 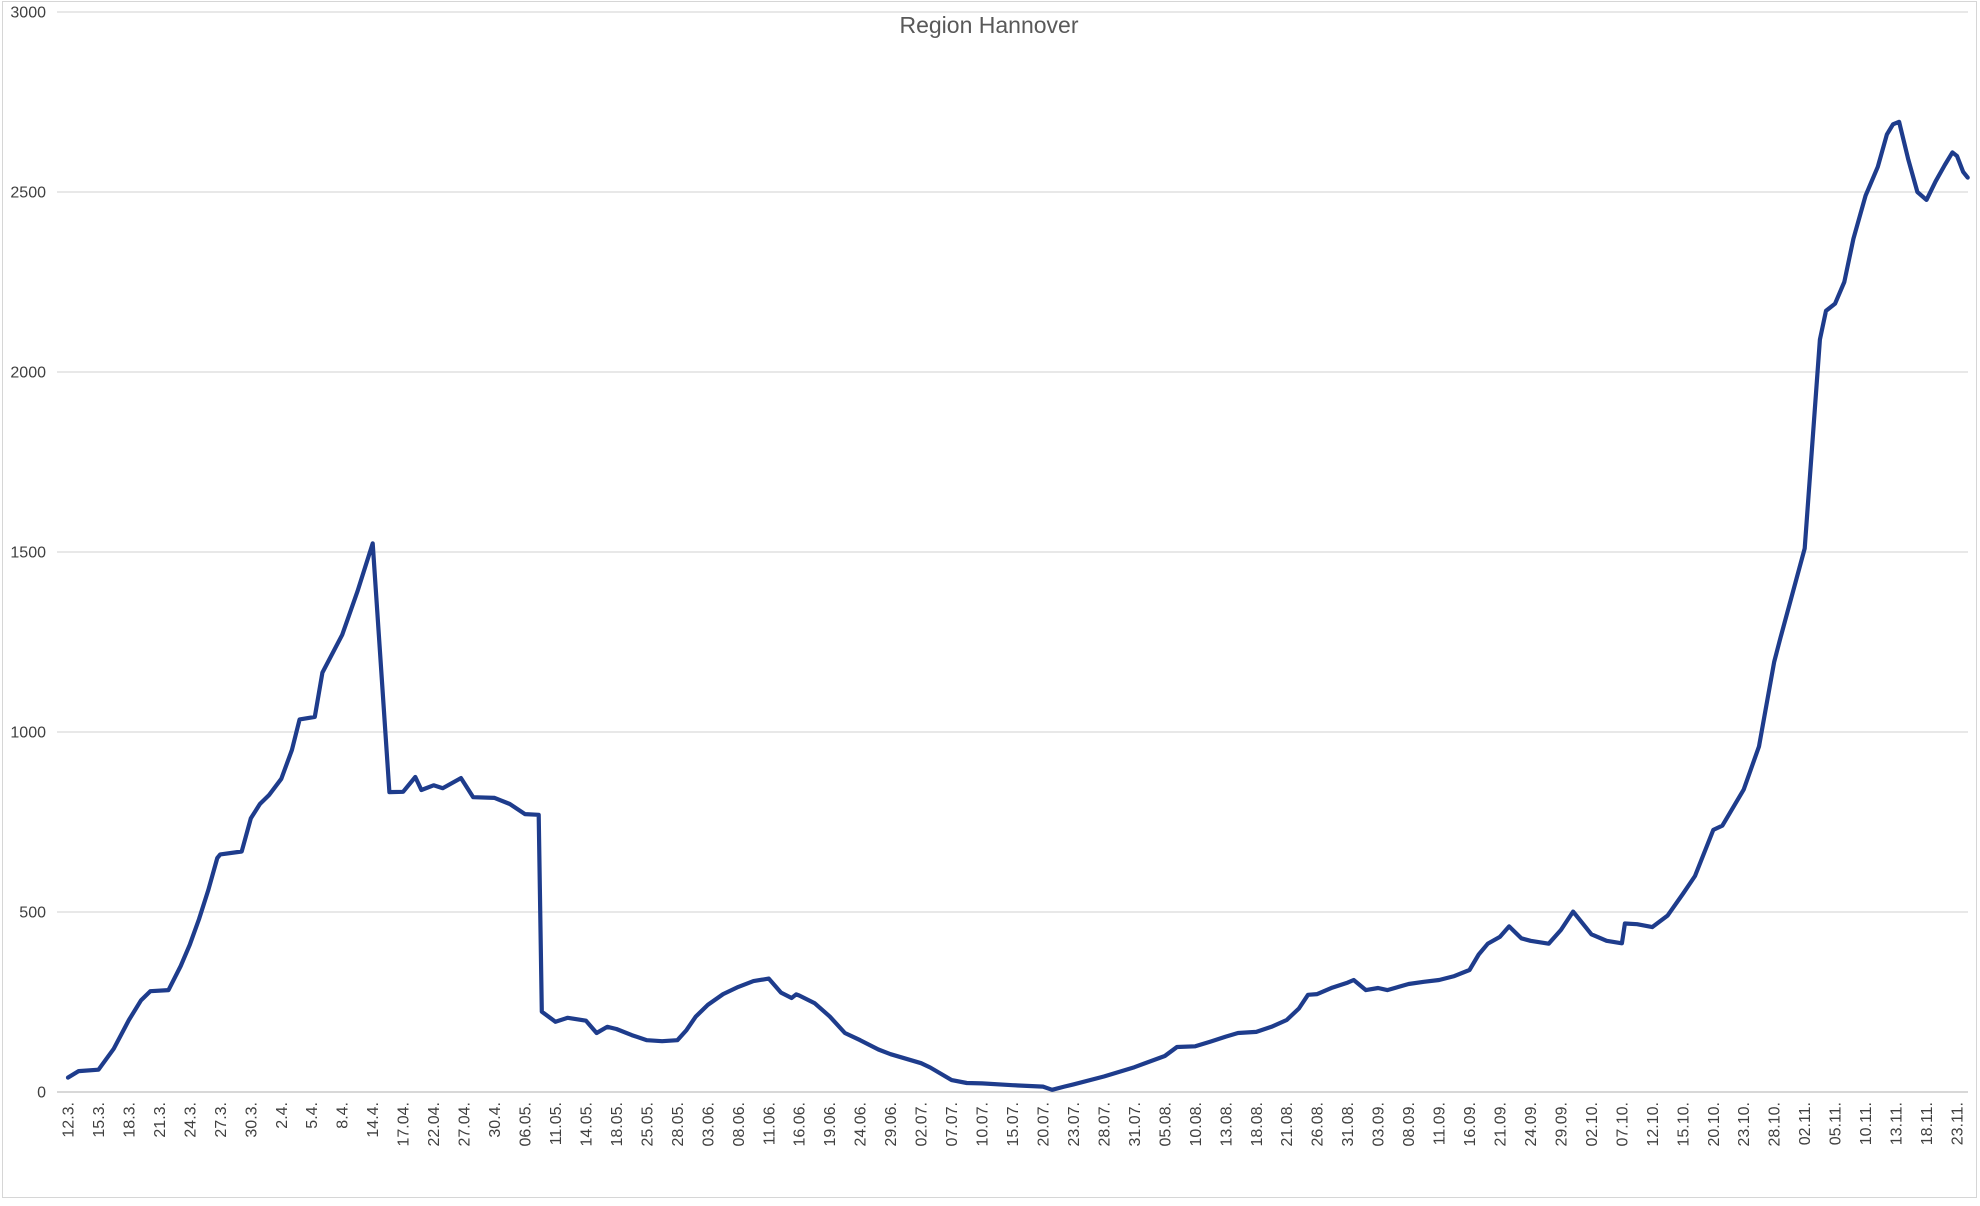 What do you see at coordinates (251, 1120) in the screenshot?
I see `x-tick-label: 30.3.` at bounding box center [251, 1120].